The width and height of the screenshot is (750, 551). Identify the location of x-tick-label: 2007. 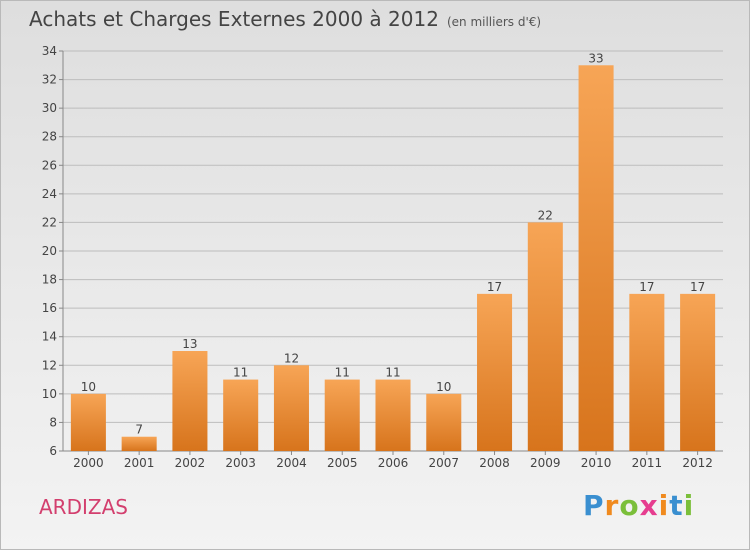
(443, 463).